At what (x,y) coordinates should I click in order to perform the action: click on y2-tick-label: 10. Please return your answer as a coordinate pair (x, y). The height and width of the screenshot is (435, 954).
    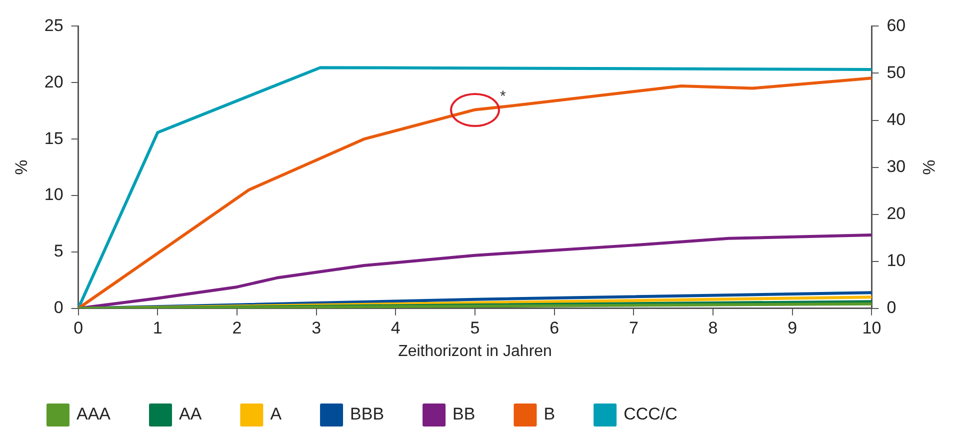
    Looking at the image, I should click on (896, 260).